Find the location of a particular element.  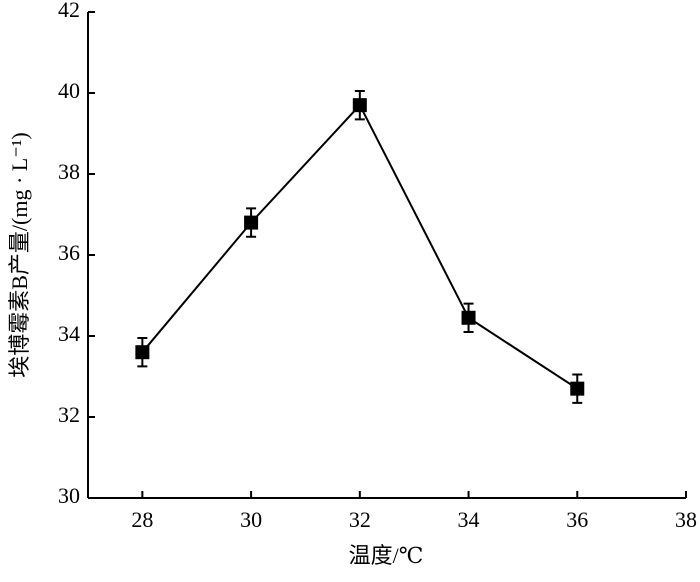

x-tick-label: 28 is located at coordinates (142, 519).